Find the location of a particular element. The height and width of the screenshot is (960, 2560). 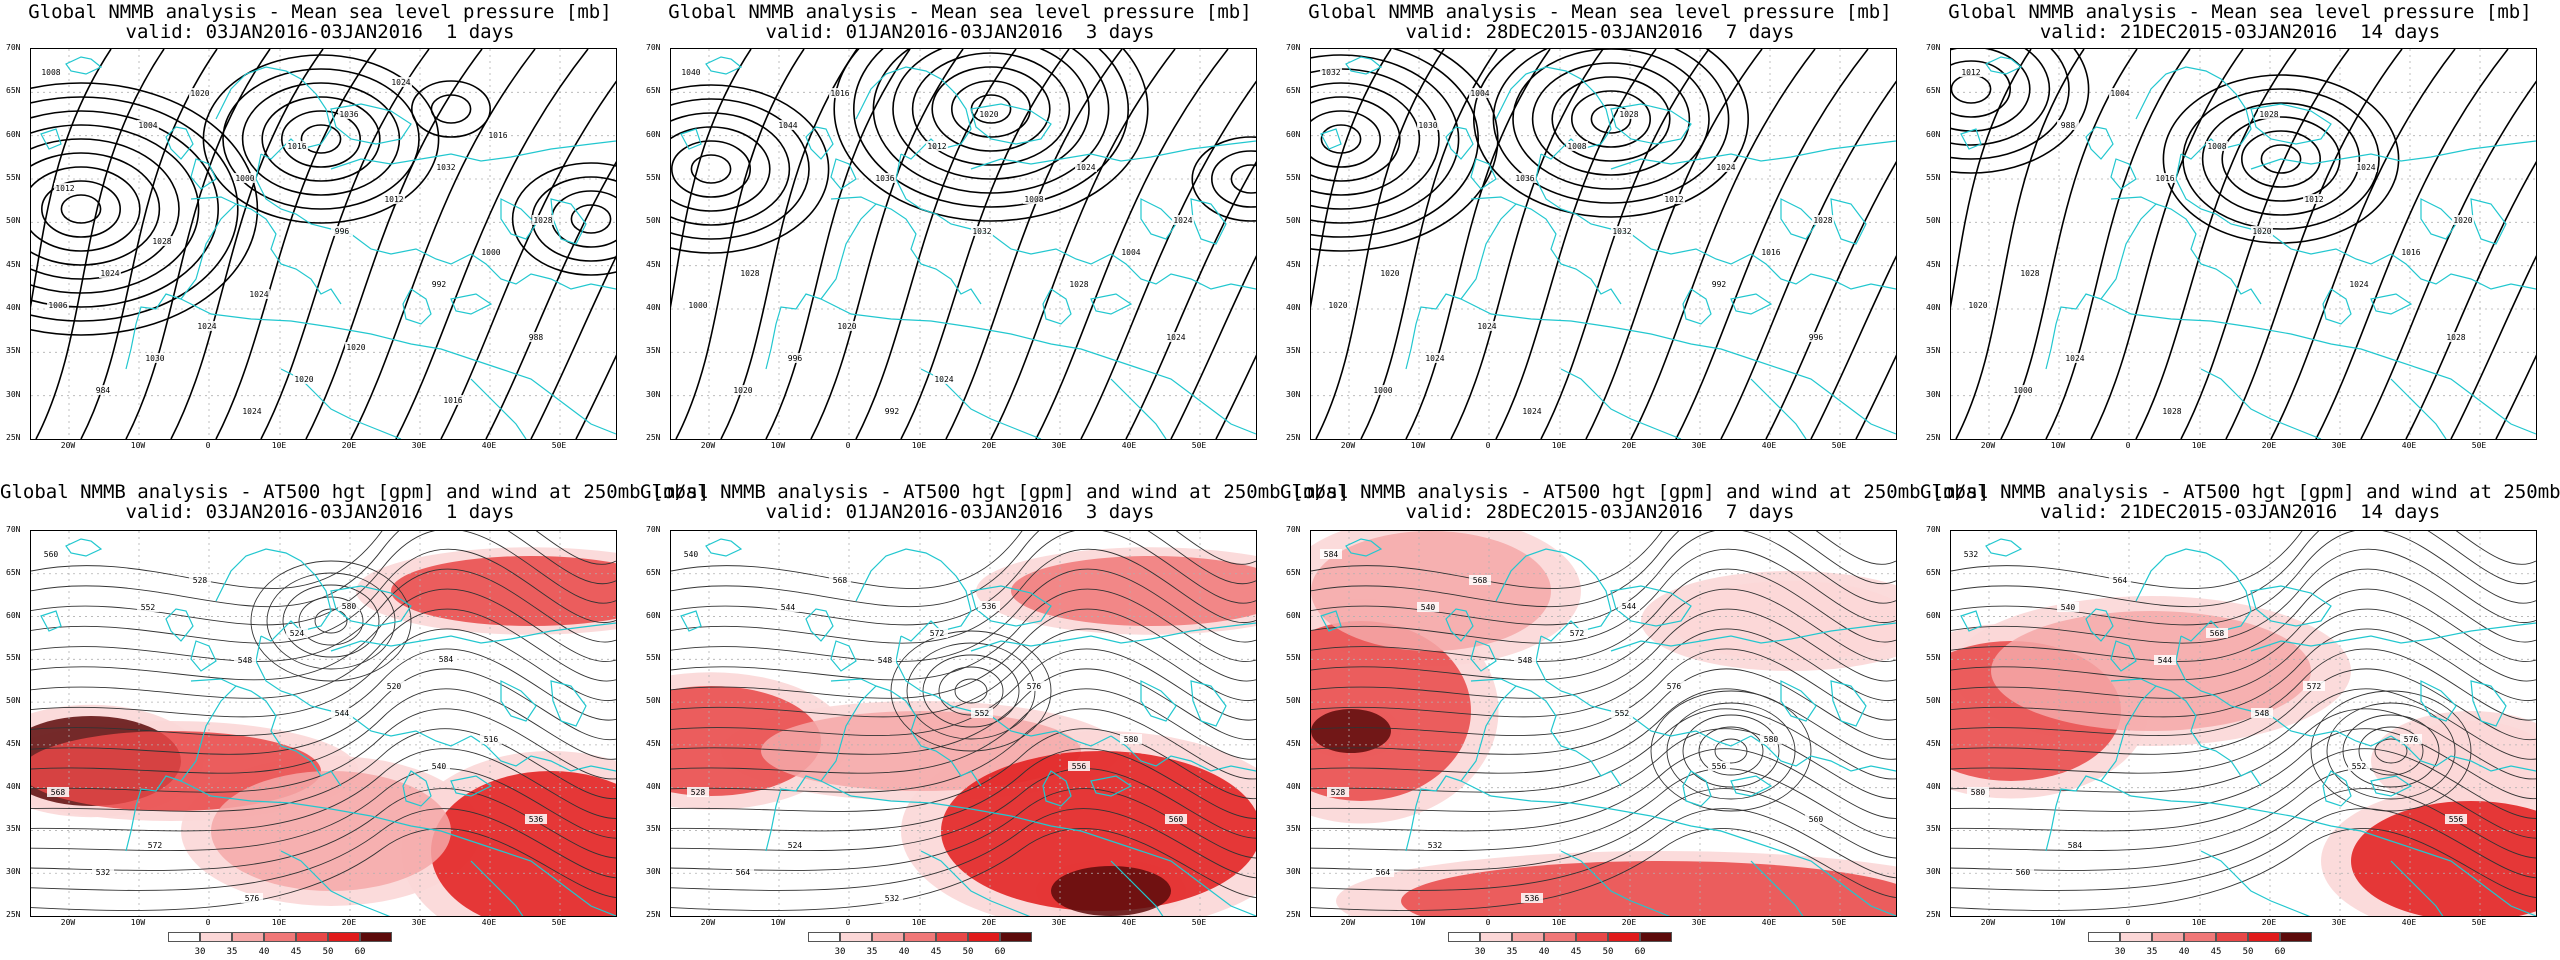

contour-label: 556 is located at coordinates (1079, 766).